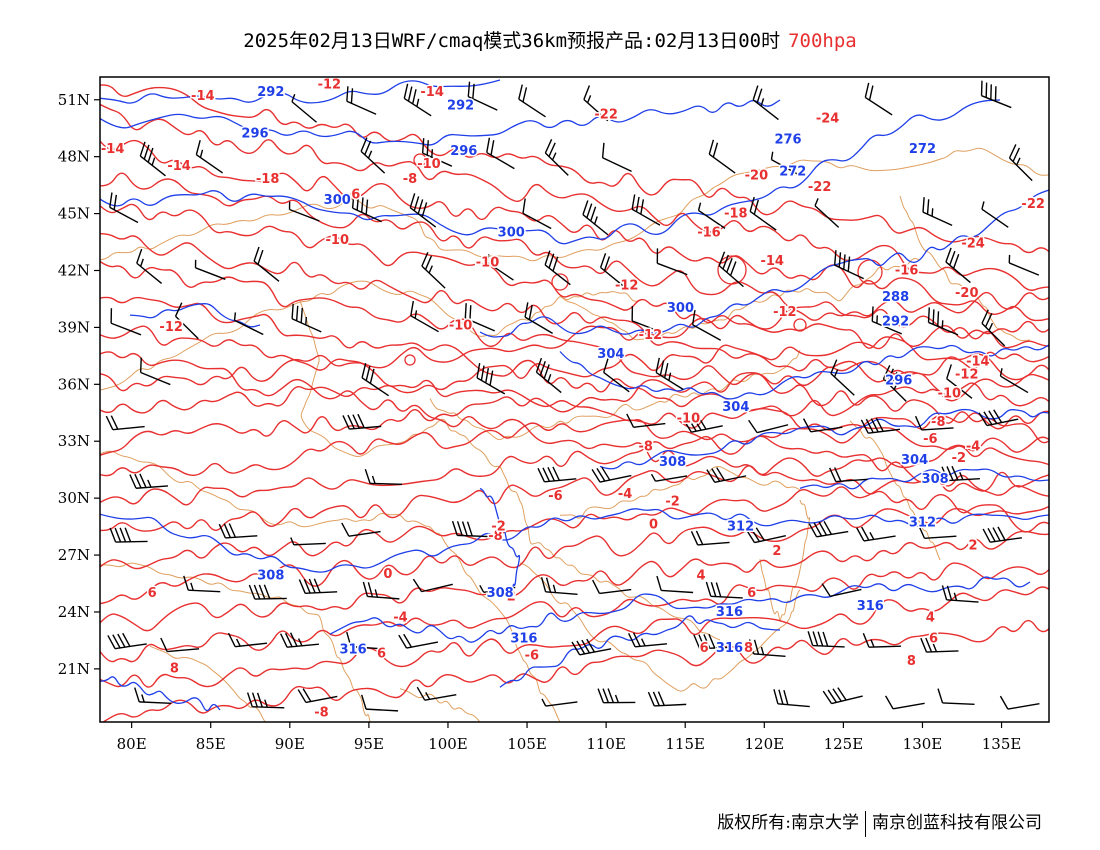 Image resolution: width=1100 pixels, height=850 pixels. I want to click on lat-label: 45N, so click(74, 214).